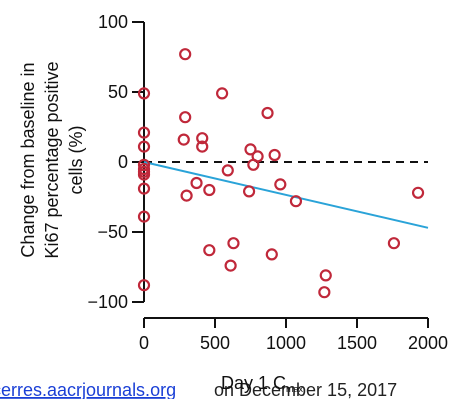 This screenshot has width=455, height=399. What do you see at coordinates (118, 92) in the screenshot?
I see `y-tick-label: 50` at bounding box center [118, 92].